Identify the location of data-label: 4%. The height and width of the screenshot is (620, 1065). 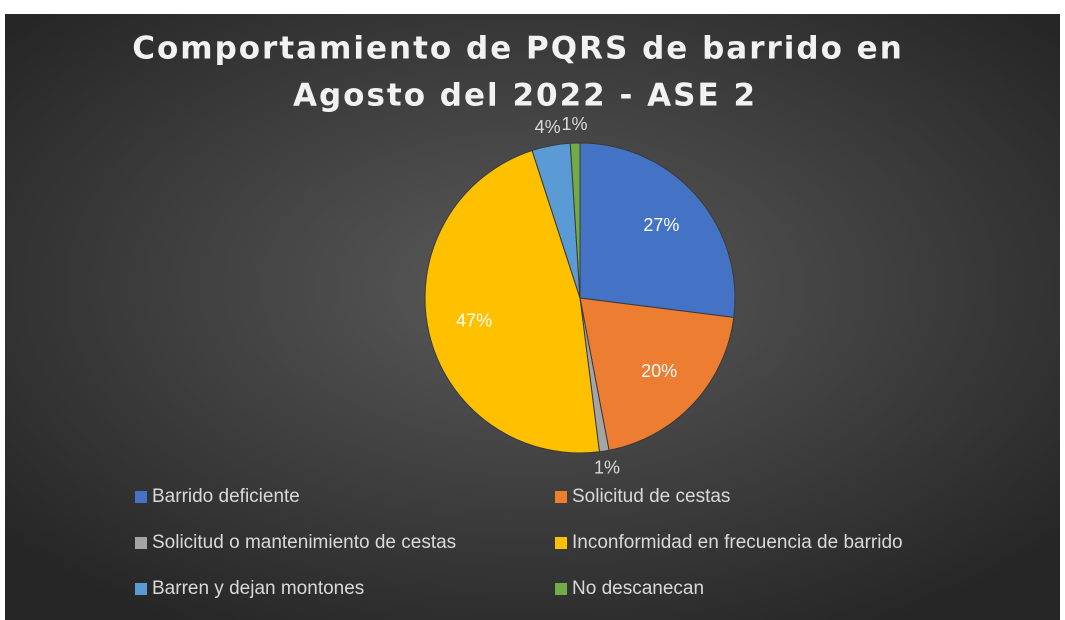
(548, 127).